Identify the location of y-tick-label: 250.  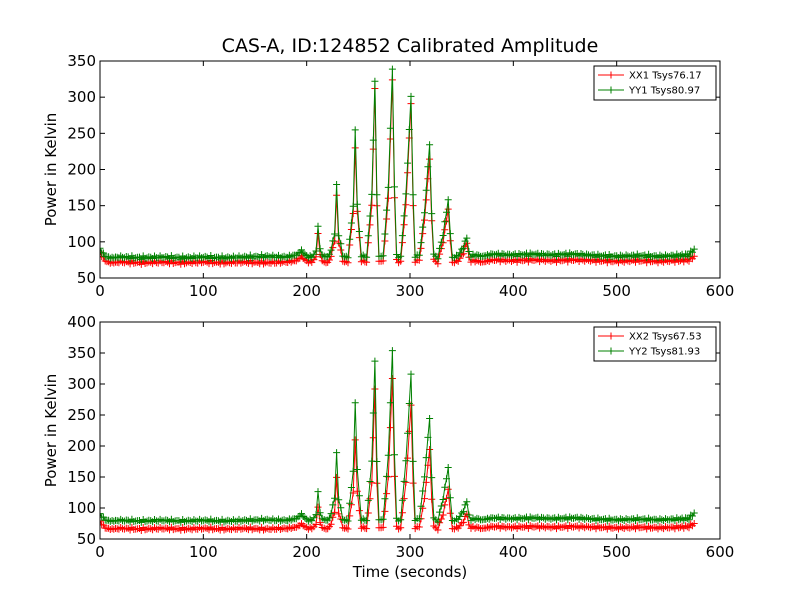
(81, 133).